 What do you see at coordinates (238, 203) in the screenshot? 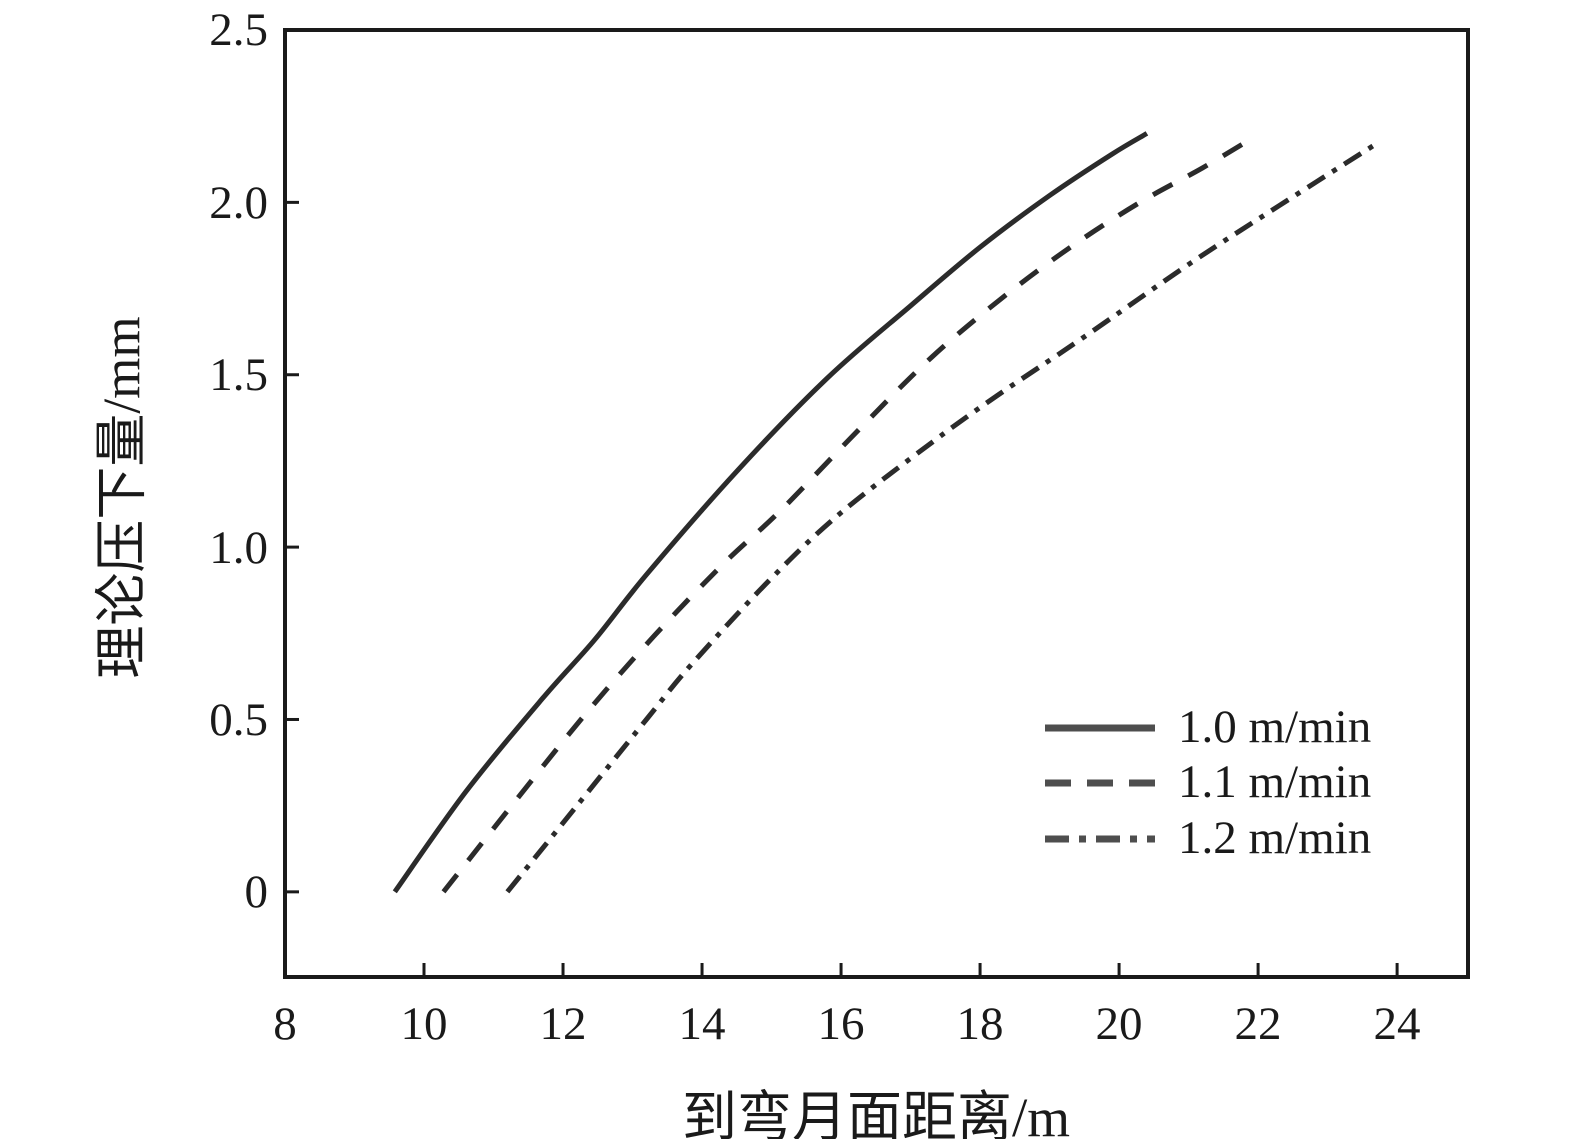
I see `y-tick-label: 2.0` at bounding box center [238, 203].